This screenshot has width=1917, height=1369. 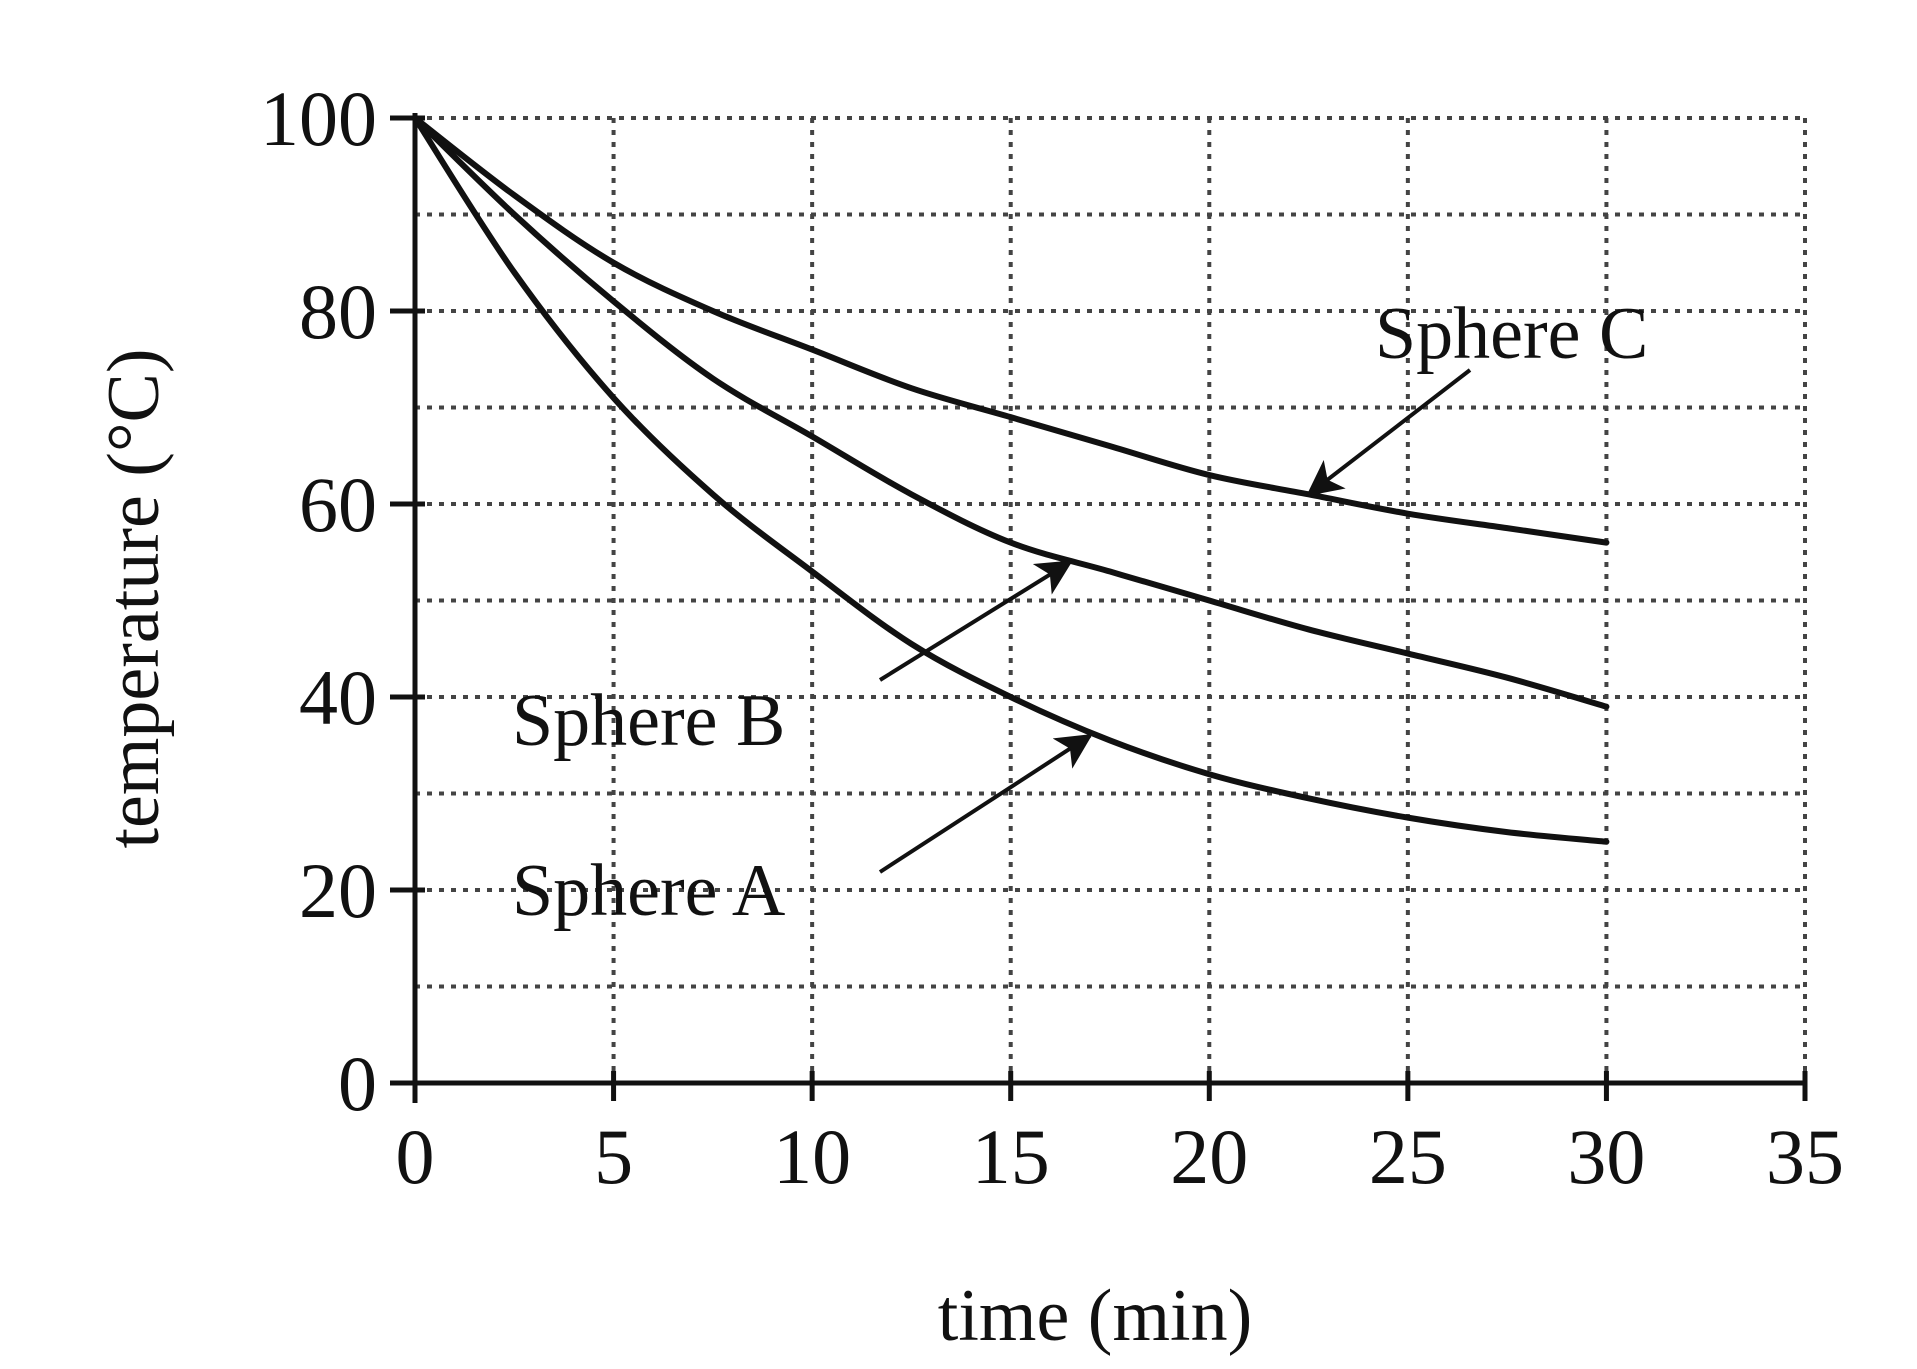 What do you see at coordinates (338, 504) in the screenshot?
I see `y-tick-label: 60` at bounding box center [338, 504].